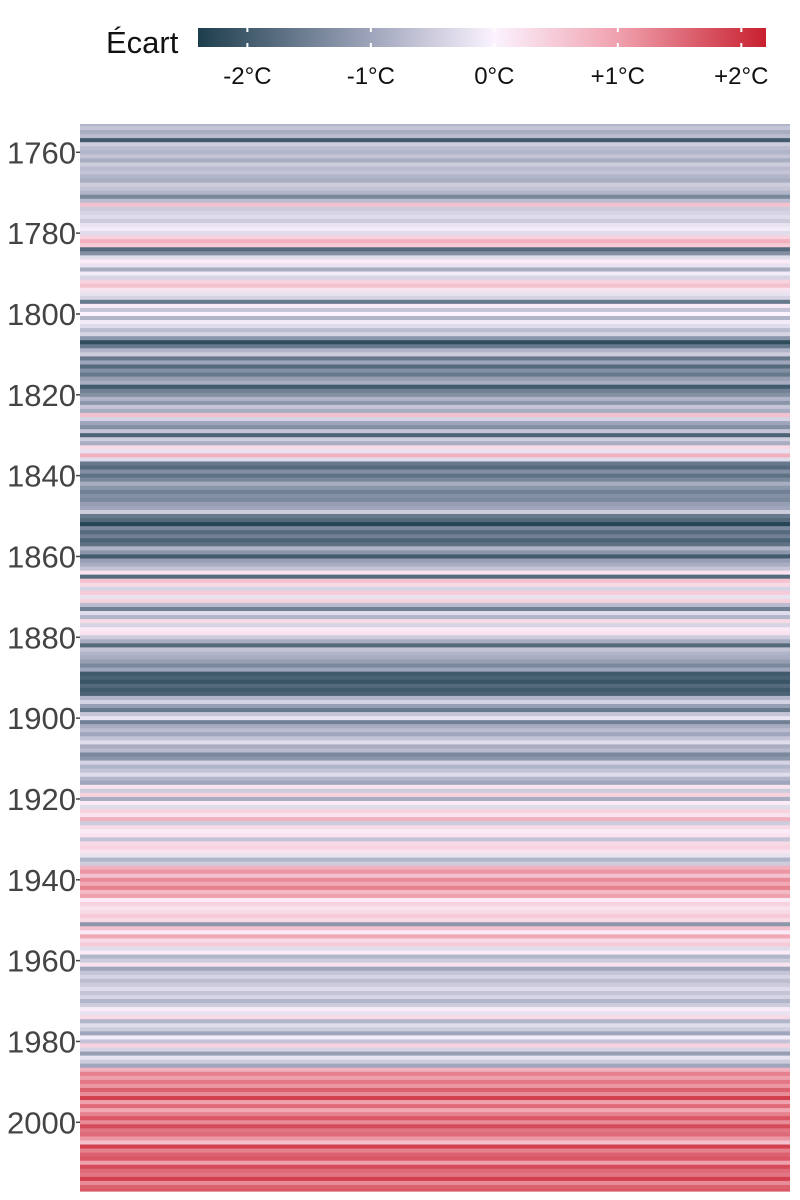  I want to click on y-tick-label: 1980, so click(41, 1041).